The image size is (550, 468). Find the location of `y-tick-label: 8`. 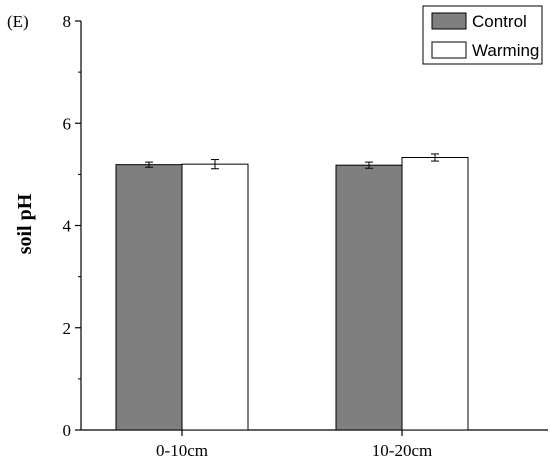

y-tick-label: 8 is located at coordinates (67, 21).